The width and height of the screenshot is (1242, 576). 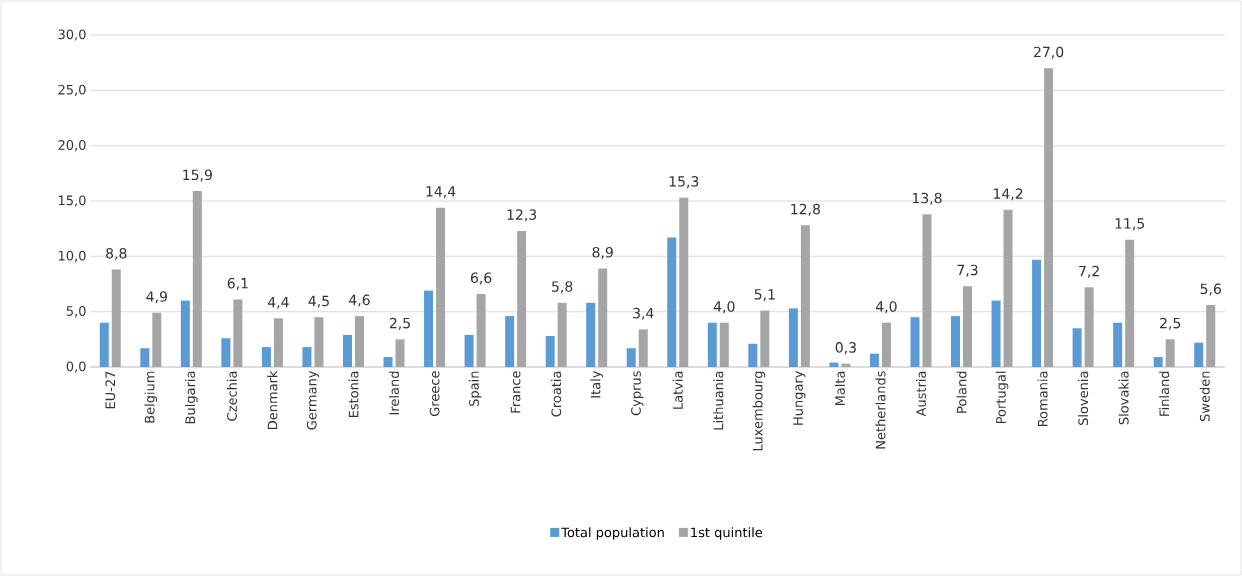 I want to click on data-label: 8,9, so click(x=602, y=252).